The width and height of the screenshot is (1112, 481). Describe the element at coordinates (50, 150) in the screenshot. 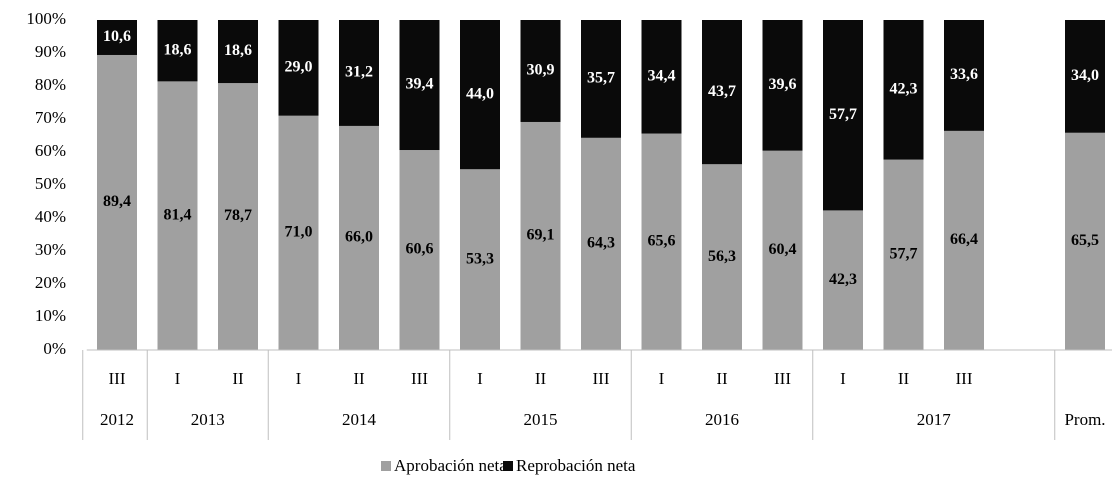

I see `y-tick-label: 60%` at that location.